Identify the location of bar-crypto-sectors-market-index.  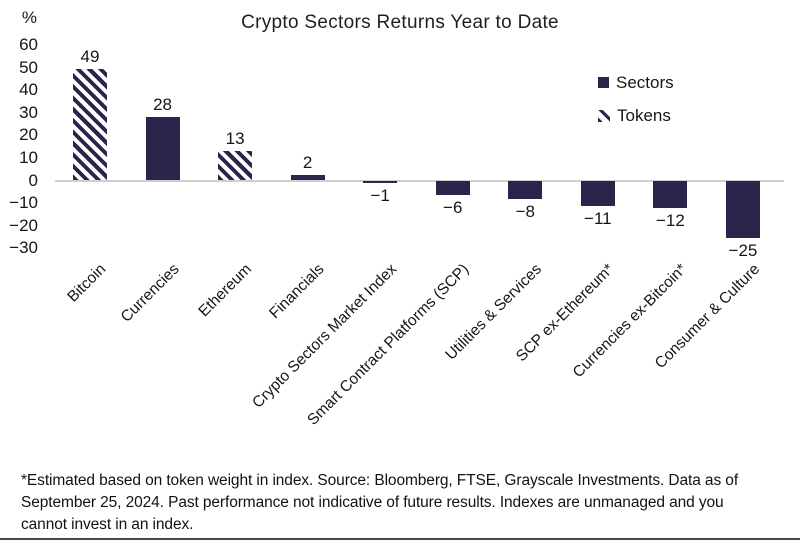
(380, 182).